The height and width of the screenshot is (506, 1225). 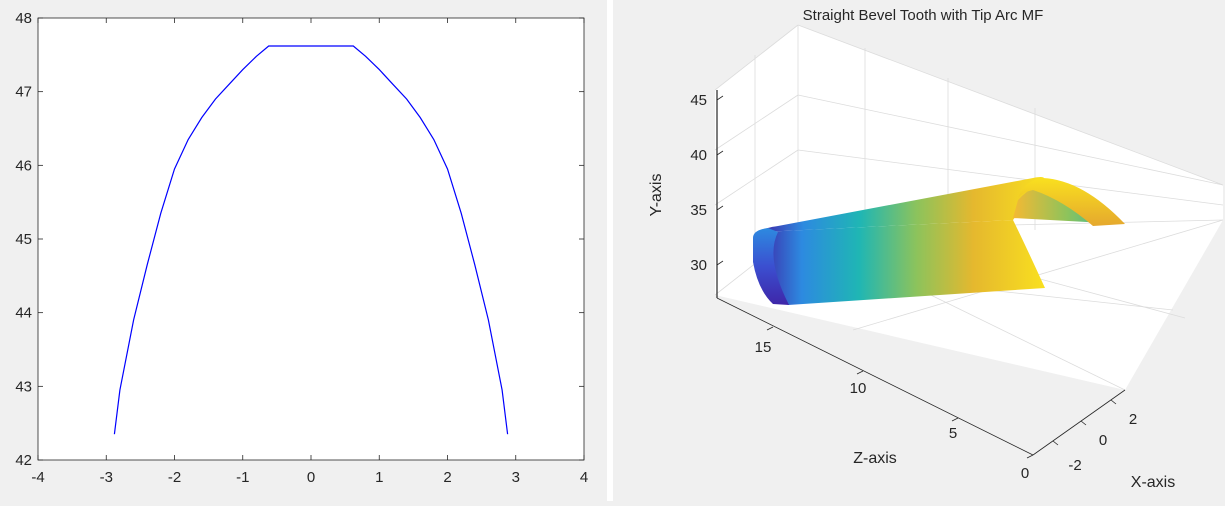 What do you see at coordinates (698, 210) in the screenshot?
I see `y-tick-label: 35` at bounding box center [698, 210].